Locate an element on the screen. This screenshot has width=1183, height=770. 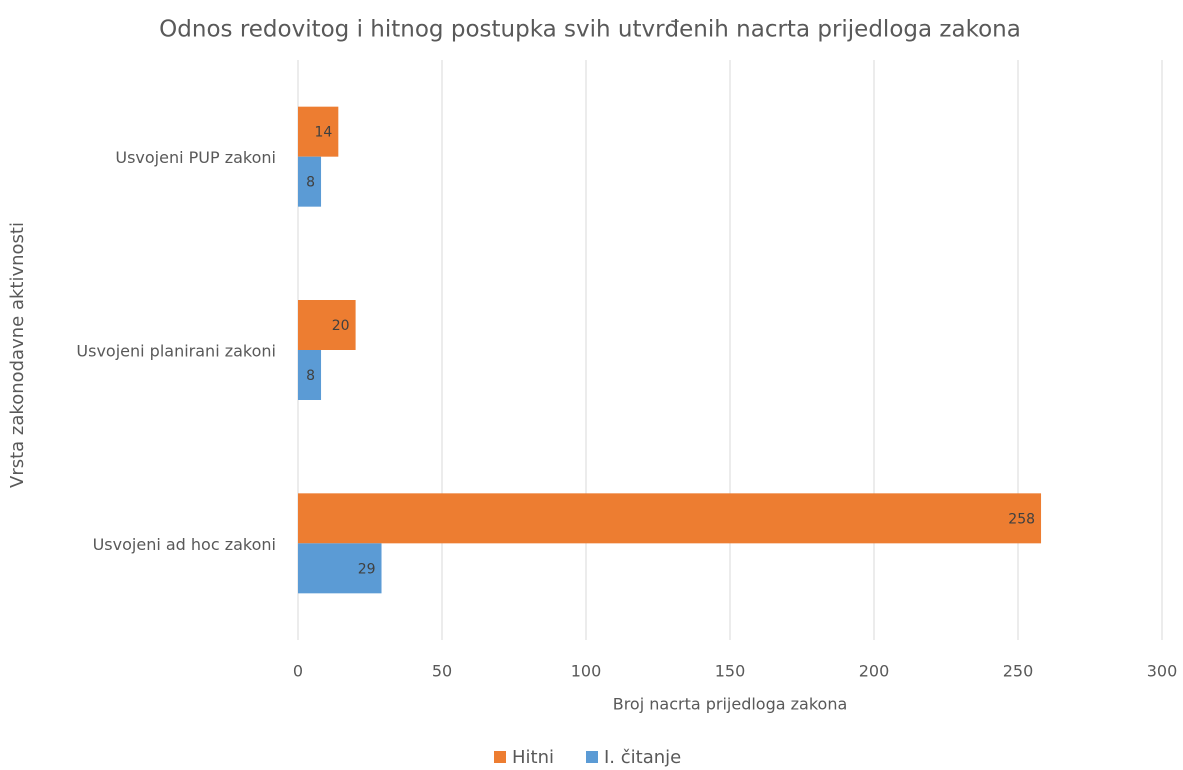
legend-label: Hitni is located at coordinates (533, 757).